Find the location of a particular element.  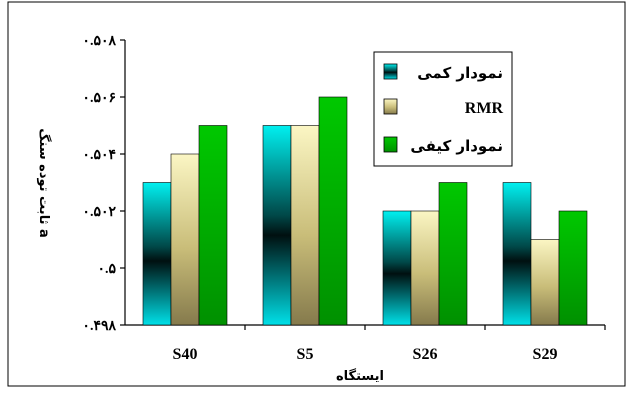

y-tick-label: ۰.۵۰۶ is located at coordinates (99, 98).